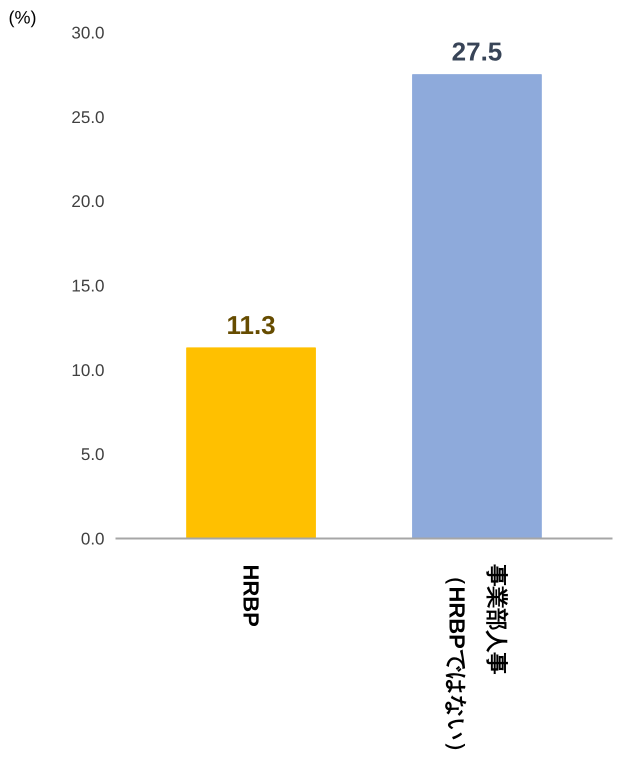 This screenshot has height=765, width=617. Describe the element at coordinates (251, 595) in the screenshot. I see `x-tick-label: HRBP` at that location.